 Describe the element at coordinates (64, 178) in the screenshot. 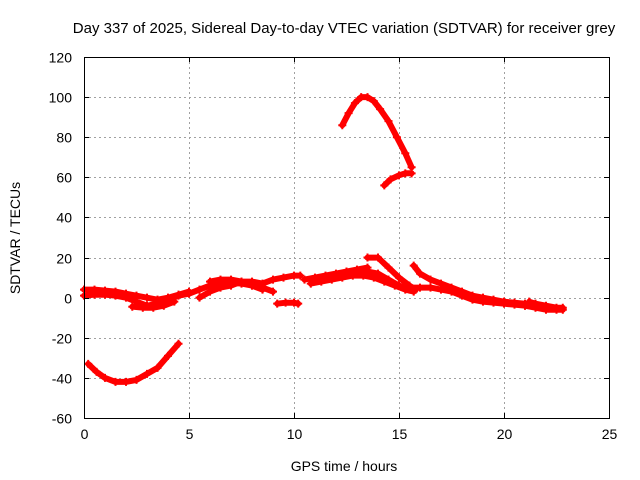

I see `y-tick-label: 60` at that location.